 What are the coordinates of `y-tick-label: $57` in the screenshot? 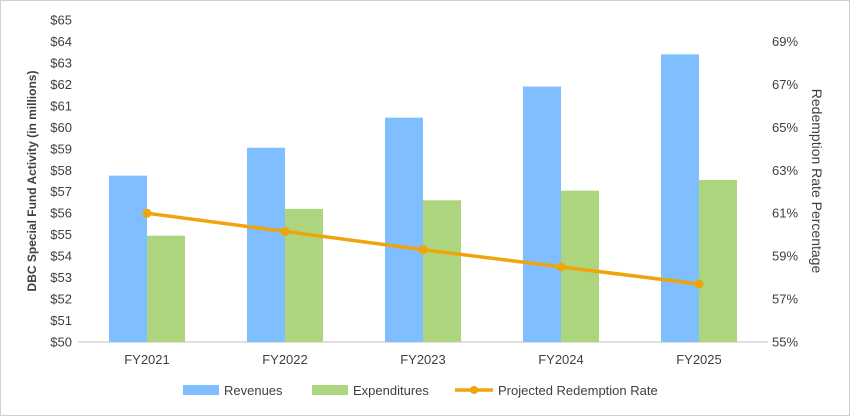 It's located at (61, 191).